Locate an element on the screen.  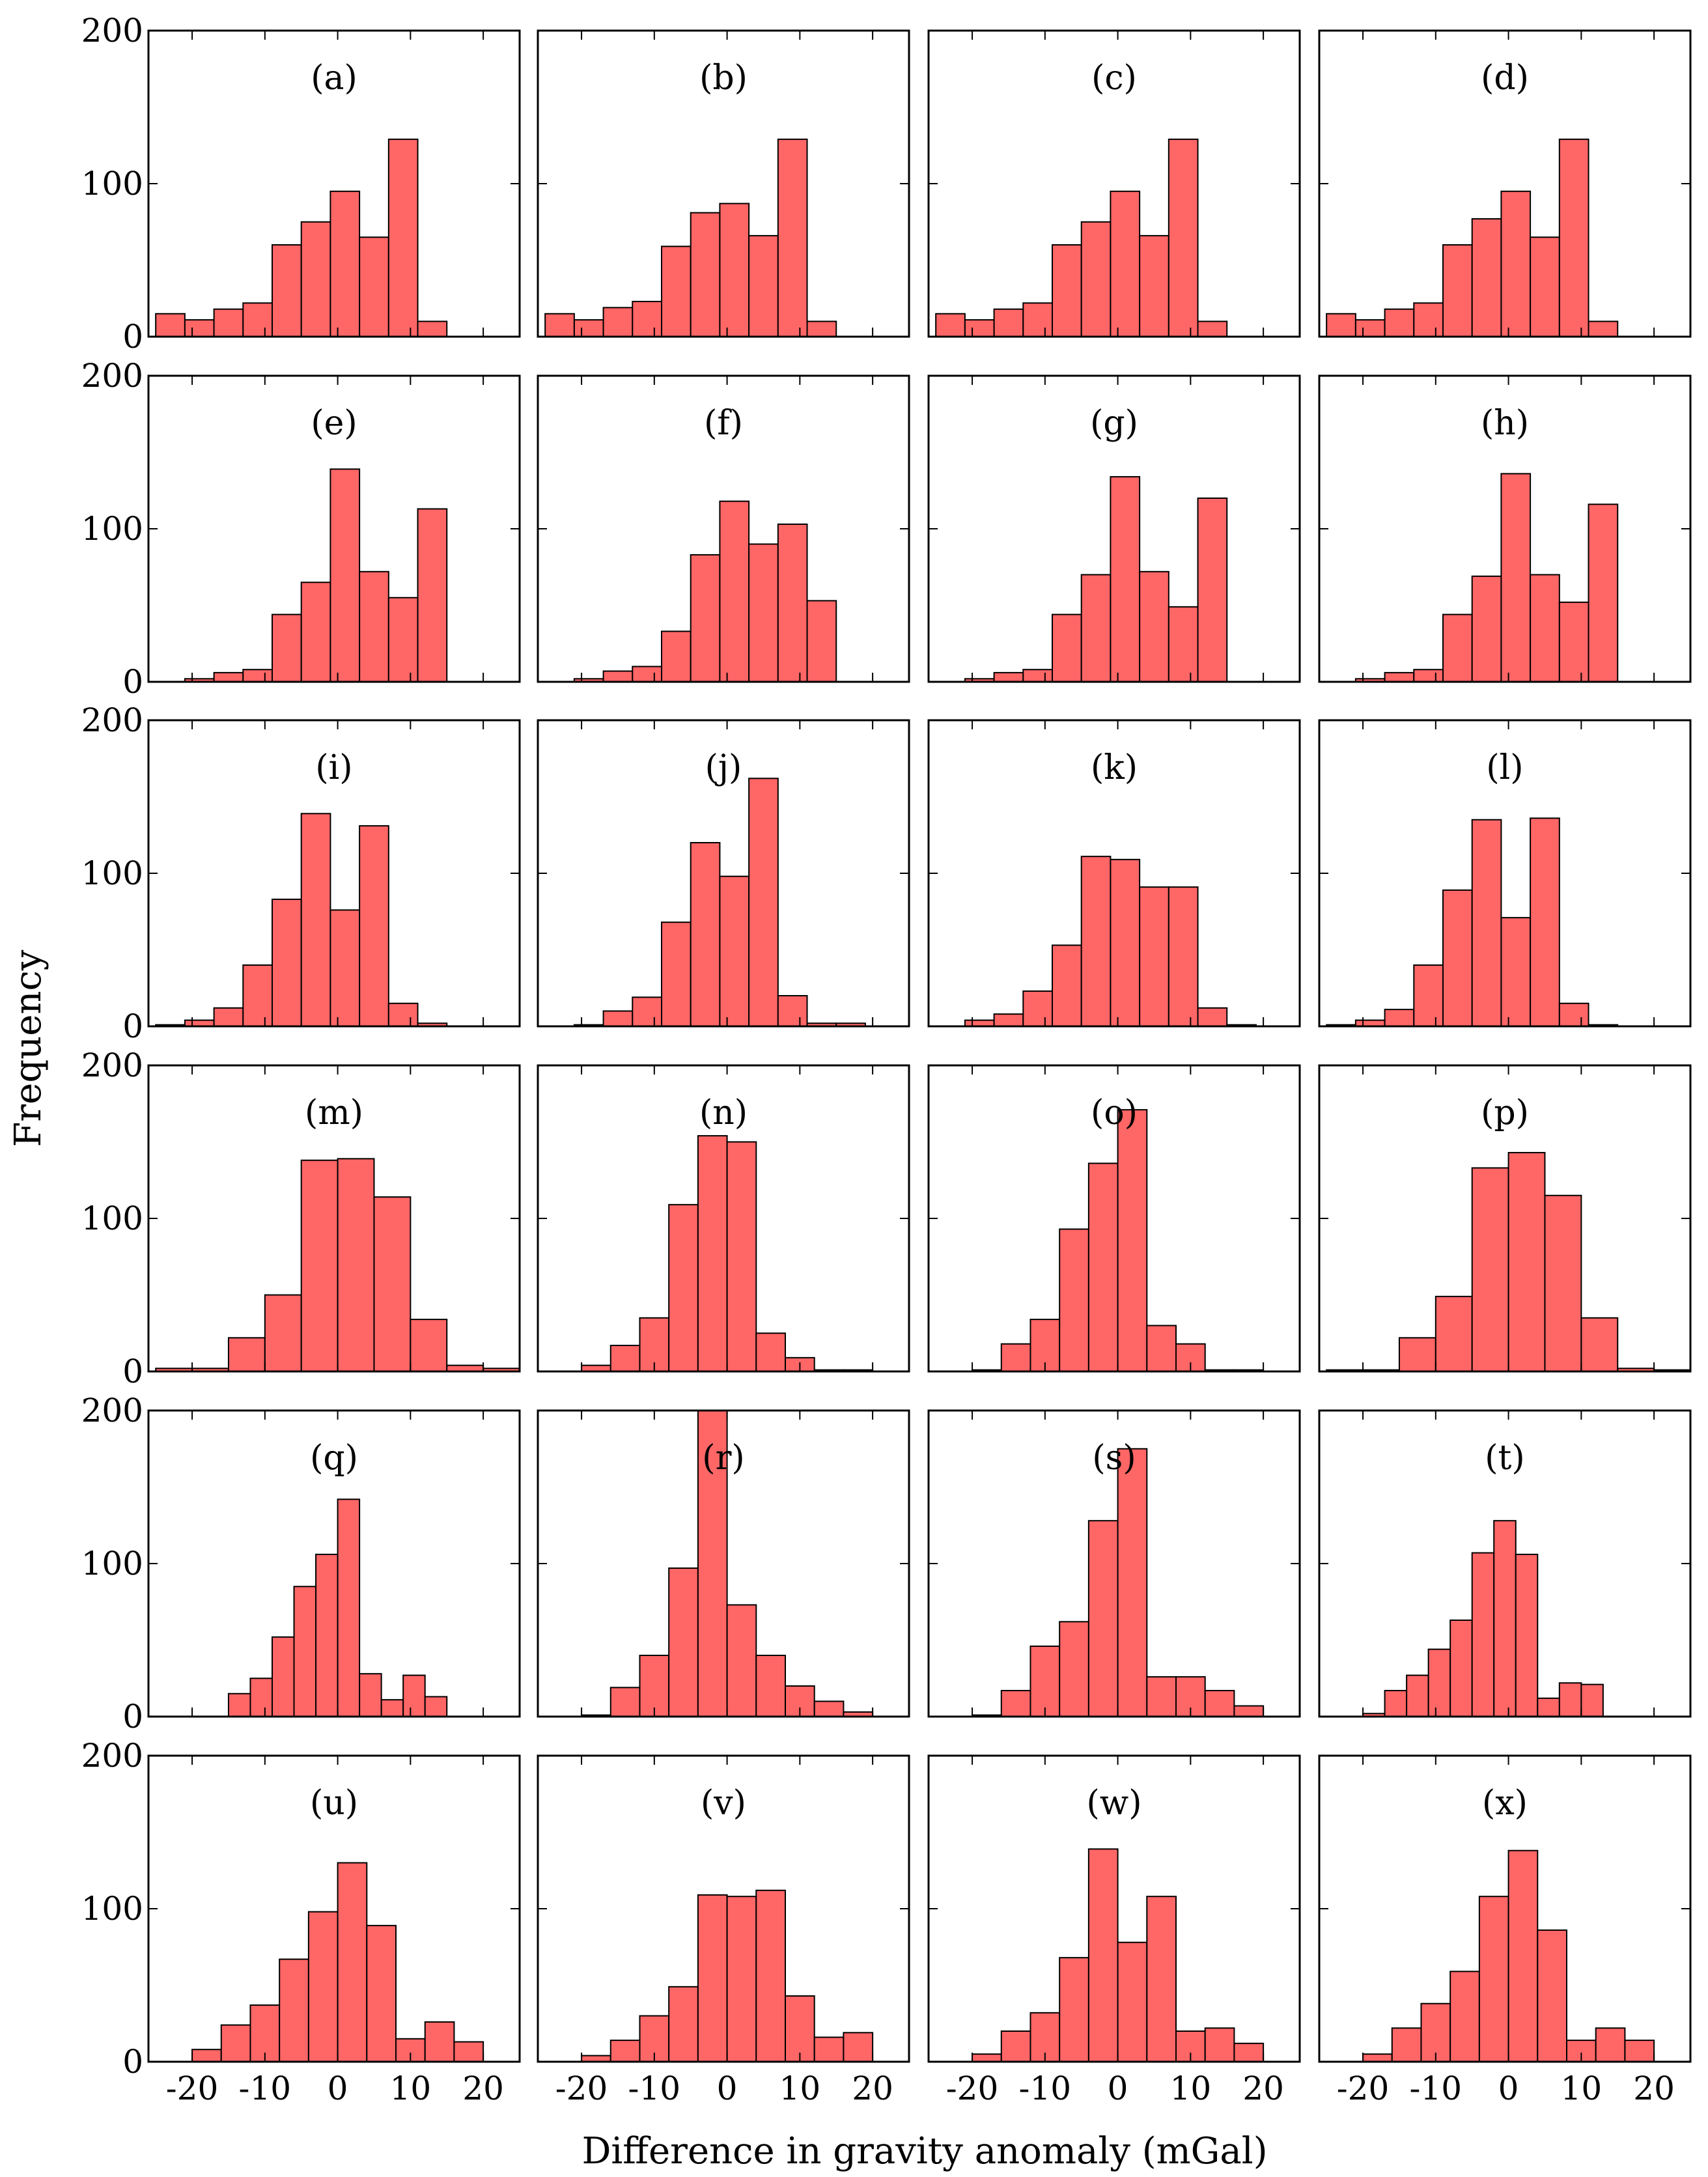
panel-label: (g) is located at coordinates (1114, 424).